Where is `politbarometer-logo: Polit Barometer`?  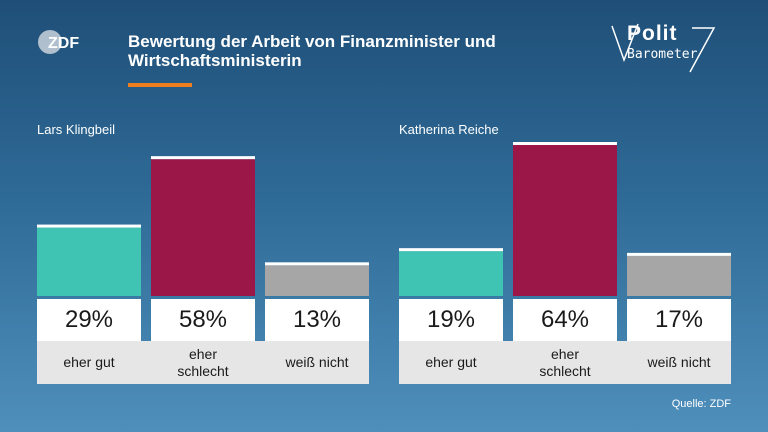
politbarometer-logo: Polit Barometer is located at coordinates (665, 48).